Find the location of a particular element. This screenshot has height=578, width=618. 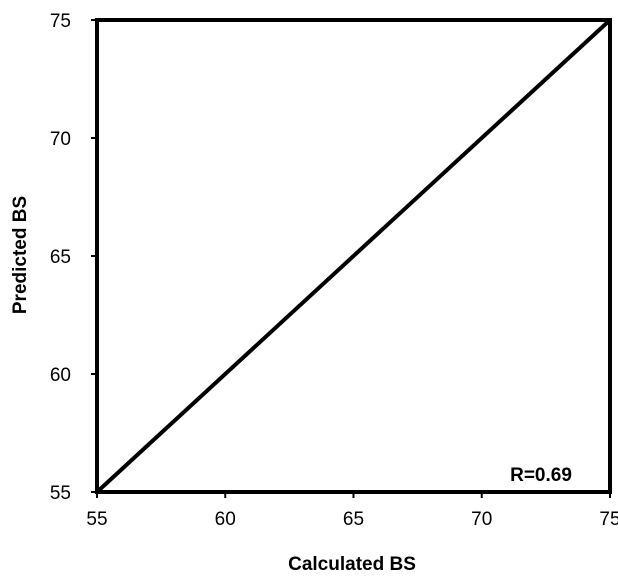

y-axis-ticks: 55 60 65 70 75 is located at coordinates (73, 257).